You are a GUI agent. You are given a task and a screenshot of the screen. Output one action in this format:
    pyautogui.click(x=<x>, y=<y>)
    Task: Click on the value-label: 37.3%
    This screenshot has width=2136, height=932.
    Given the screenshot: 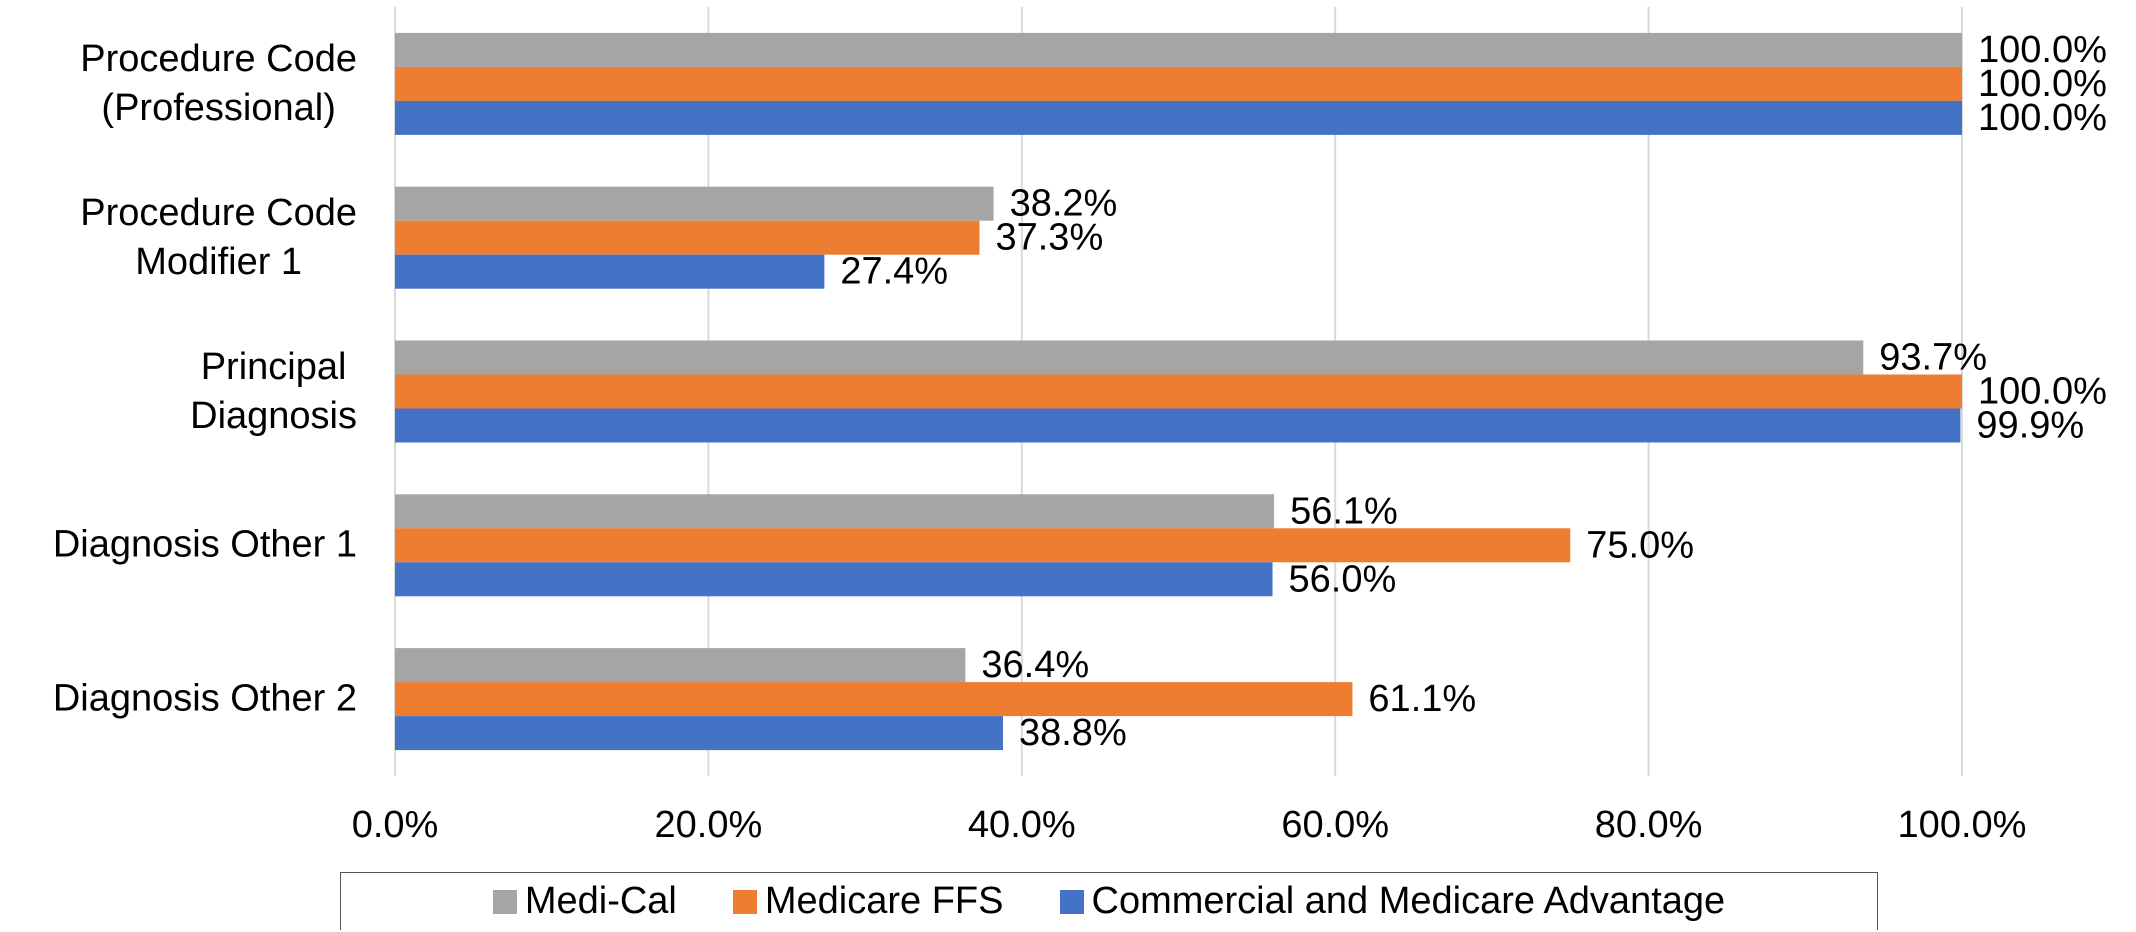 What is the action you would take?
    pyautogui.click(x=1049, y=238)
    